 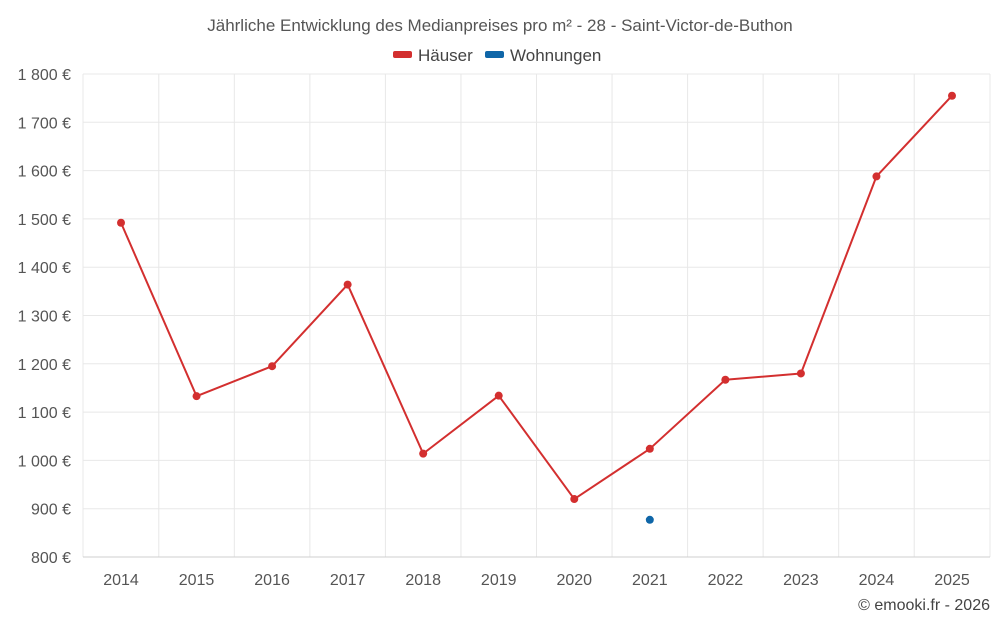 I want to click on legend: Häuser Wohnungen, so click(x=497, y=55).